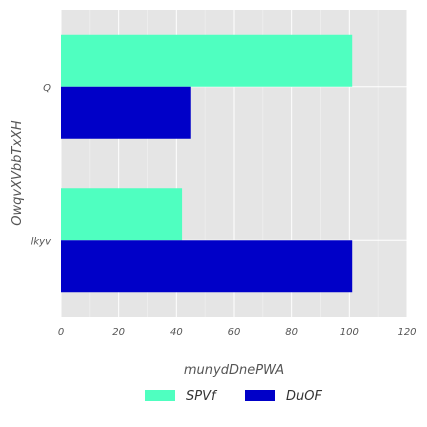 The height and width of the screenshot is (427, 427). Describe the element at coordinates (176, 332) in the screenshot. I see `x-tick-label: 40` at that location.